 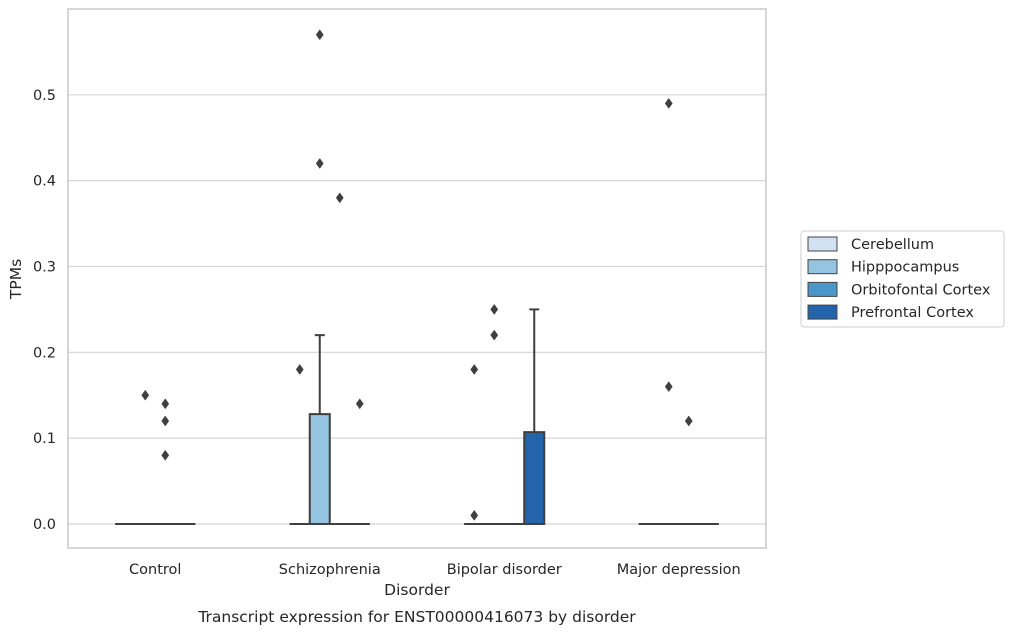 I want to click on legend-label: Cerebellum, so click(x=892, y=245).